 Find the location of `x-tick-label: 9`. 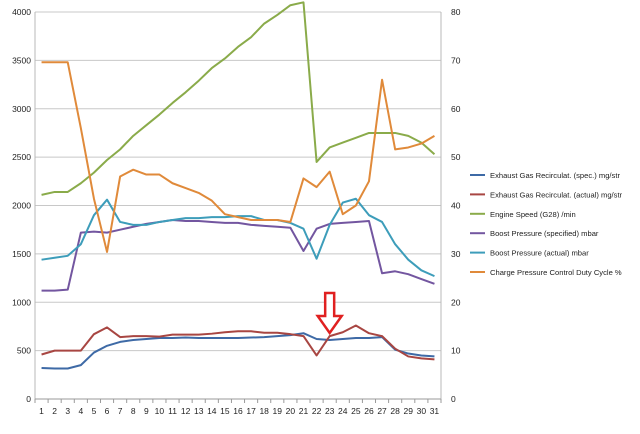

x-tick-label: 9 is located at coordinates (146, 411).